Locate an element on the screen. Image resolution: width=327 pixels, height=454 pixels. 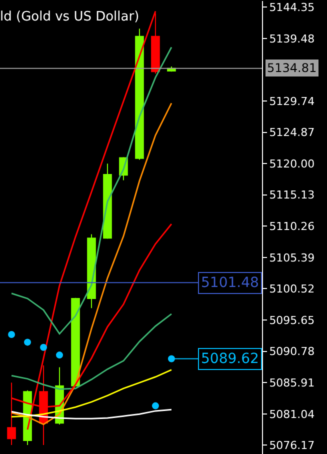
y-tick-label: 5105.39 is located at coordinates (292, 257).